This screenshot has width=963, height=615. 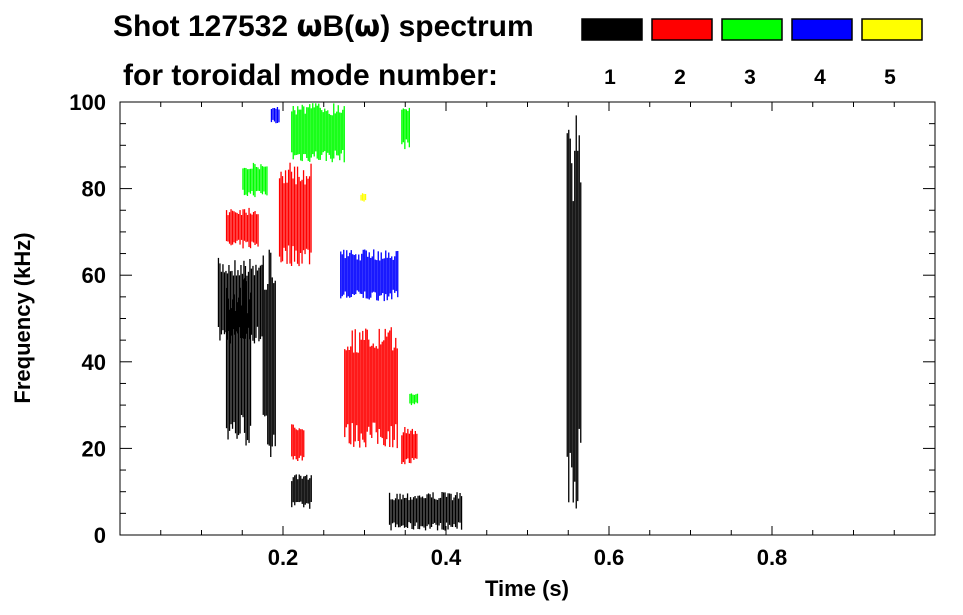 I want to click on spectral-region-n=1-3, so click(x=269, y=353).